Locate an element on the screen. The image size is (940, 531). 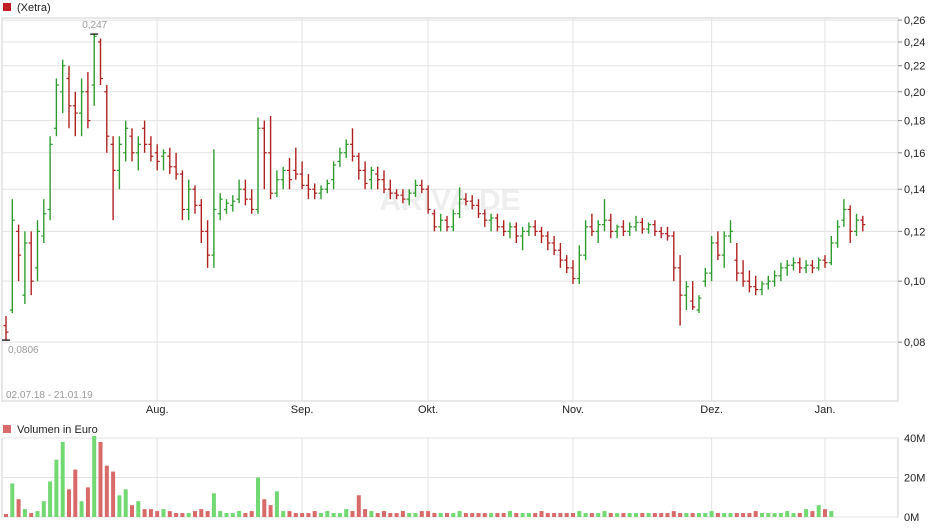
x-tick-label: Jan. is located at coordinates (825, 410).